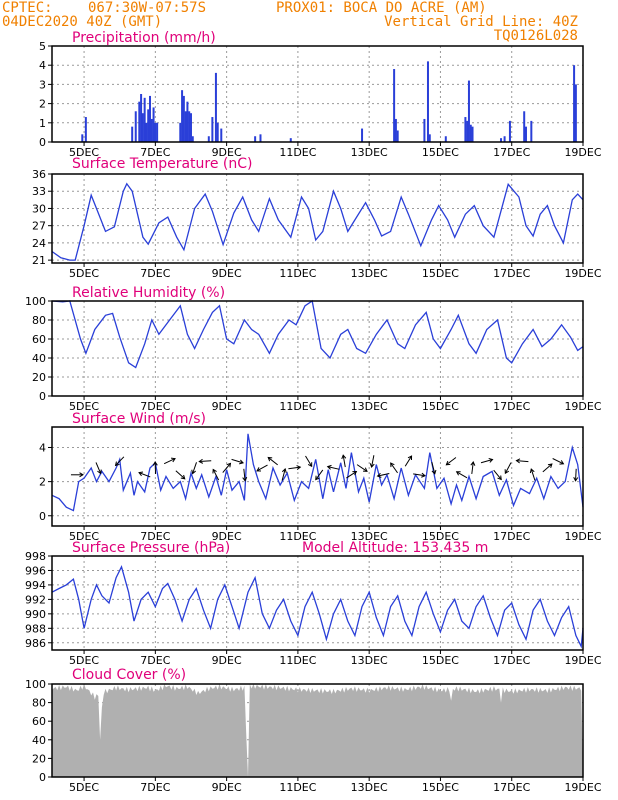 The image size is (618, 800). What do you see at coordinates (395, 548) in the screenshot?
I see `panel-annotation: Model Altitude: 153.435 m` at bounding box center [395, 548].